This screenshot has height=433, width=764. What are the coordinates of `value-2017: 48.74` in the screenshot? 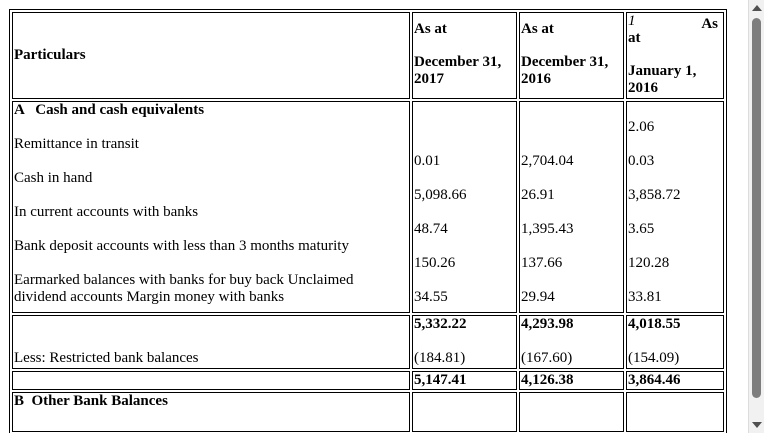 It's located at (431, 229).